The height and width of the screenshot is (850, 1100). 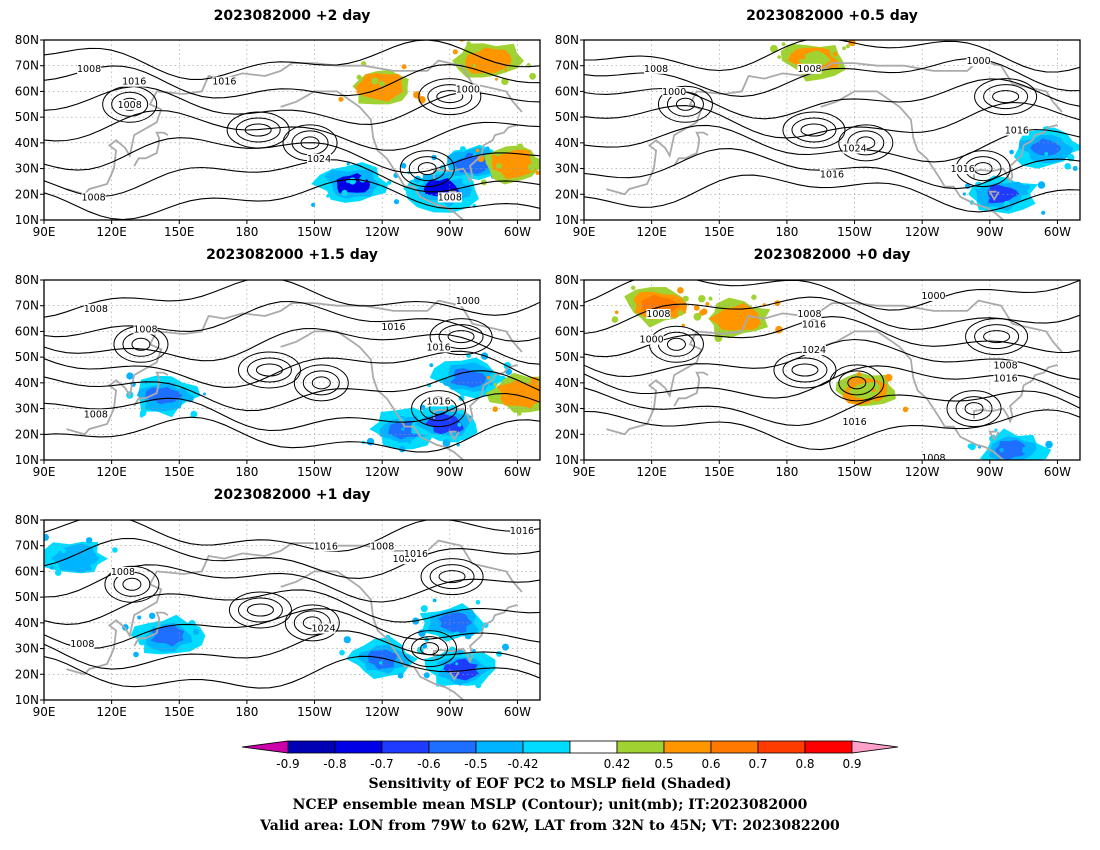 What do you see at coordinates (292, 130) in the screenshot?
I see `plot-frame` at bounding box center [292, 130].